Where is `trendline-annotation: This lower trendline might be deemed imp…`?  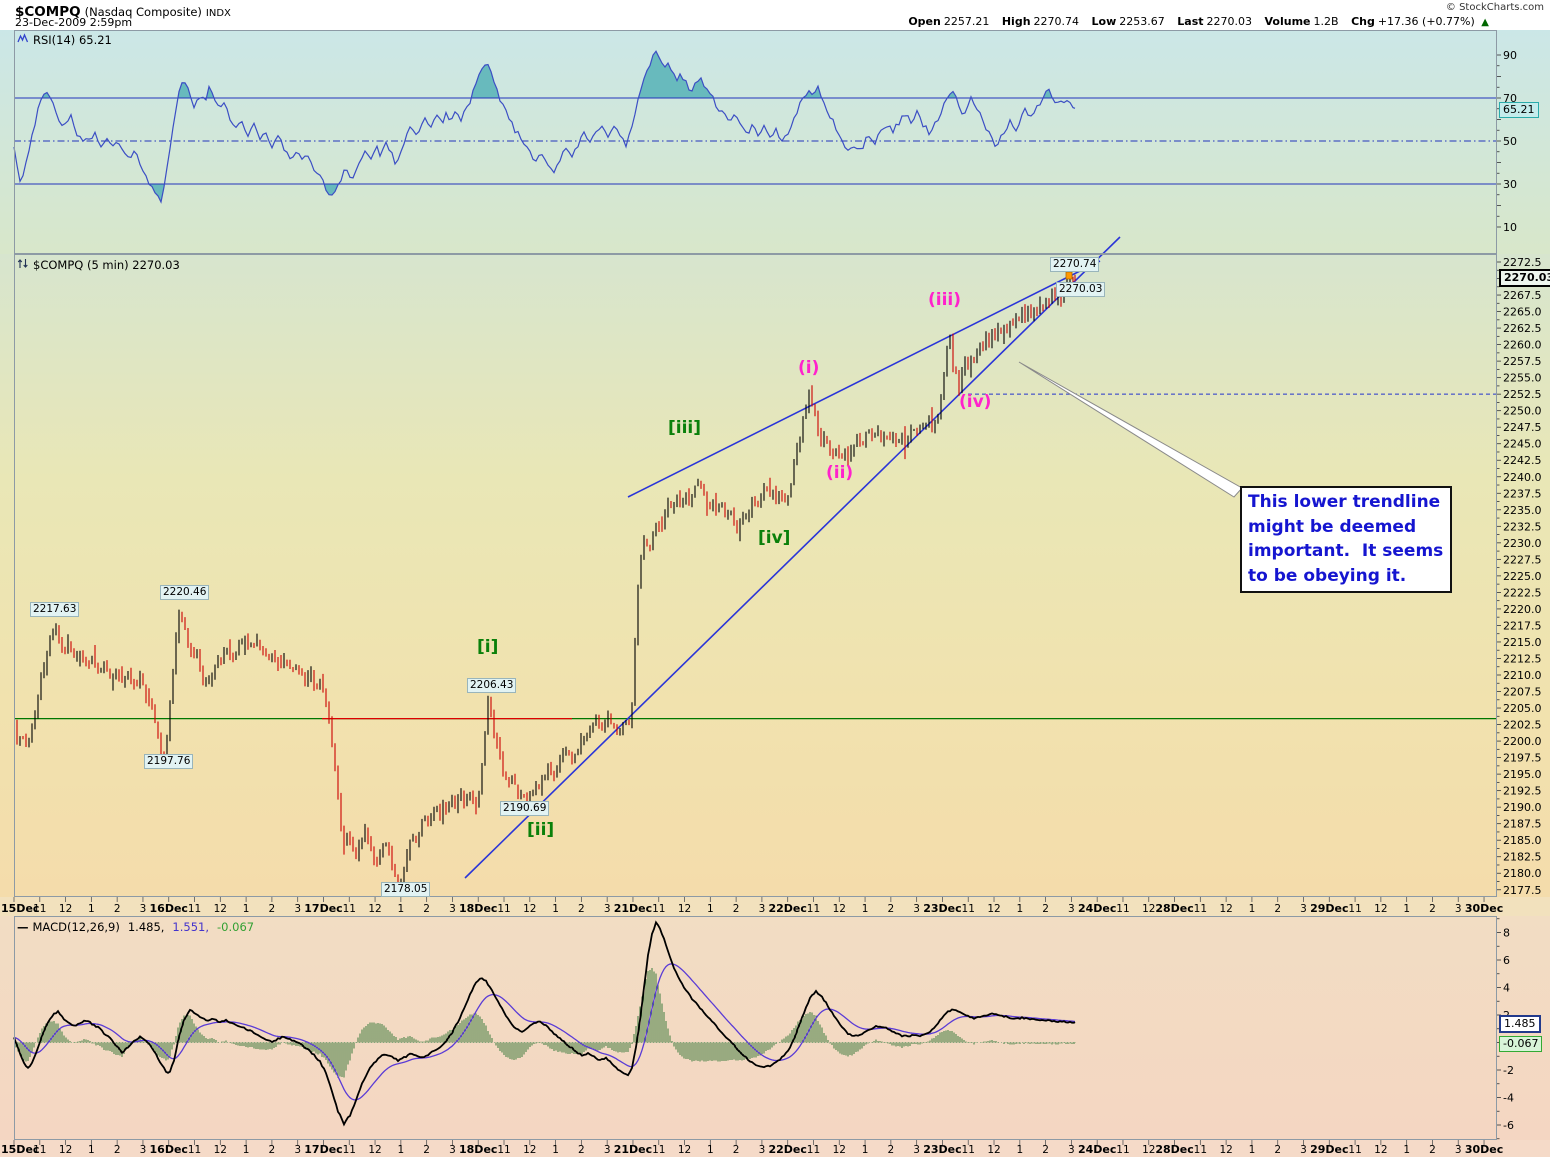 trendline-annotation: This lower trendline might be deemed imp… is located at coordinates (1346, 539).